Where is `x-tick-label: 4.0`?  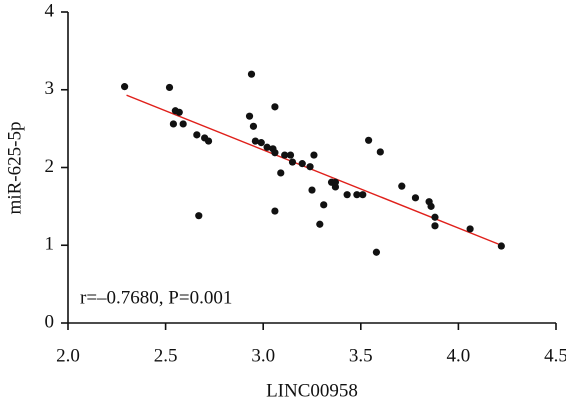 x-tick-label: 4.0 is located at coordinates (459, 355).